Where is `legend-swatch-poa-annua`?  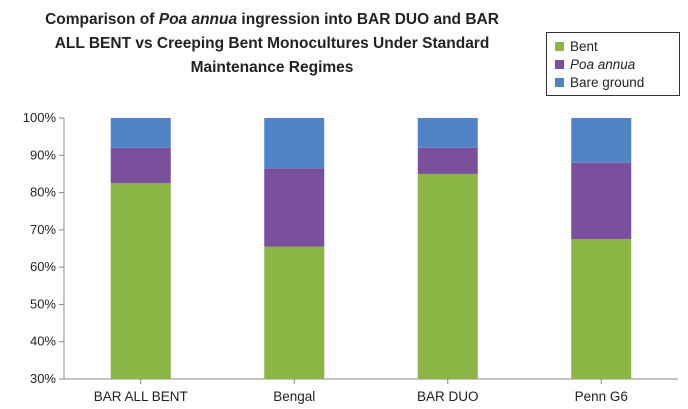 legend-swatch-poa-annua is located at coordinates (559, 64).